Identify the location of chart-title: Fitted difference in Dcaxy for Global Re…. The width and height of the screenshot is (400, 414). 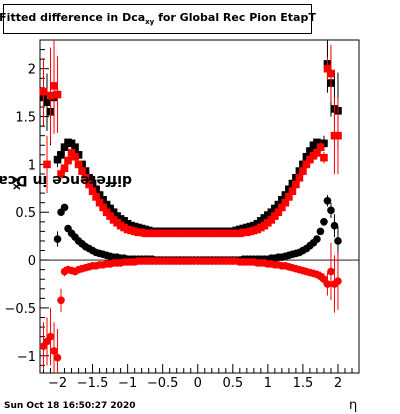
(158, 18).